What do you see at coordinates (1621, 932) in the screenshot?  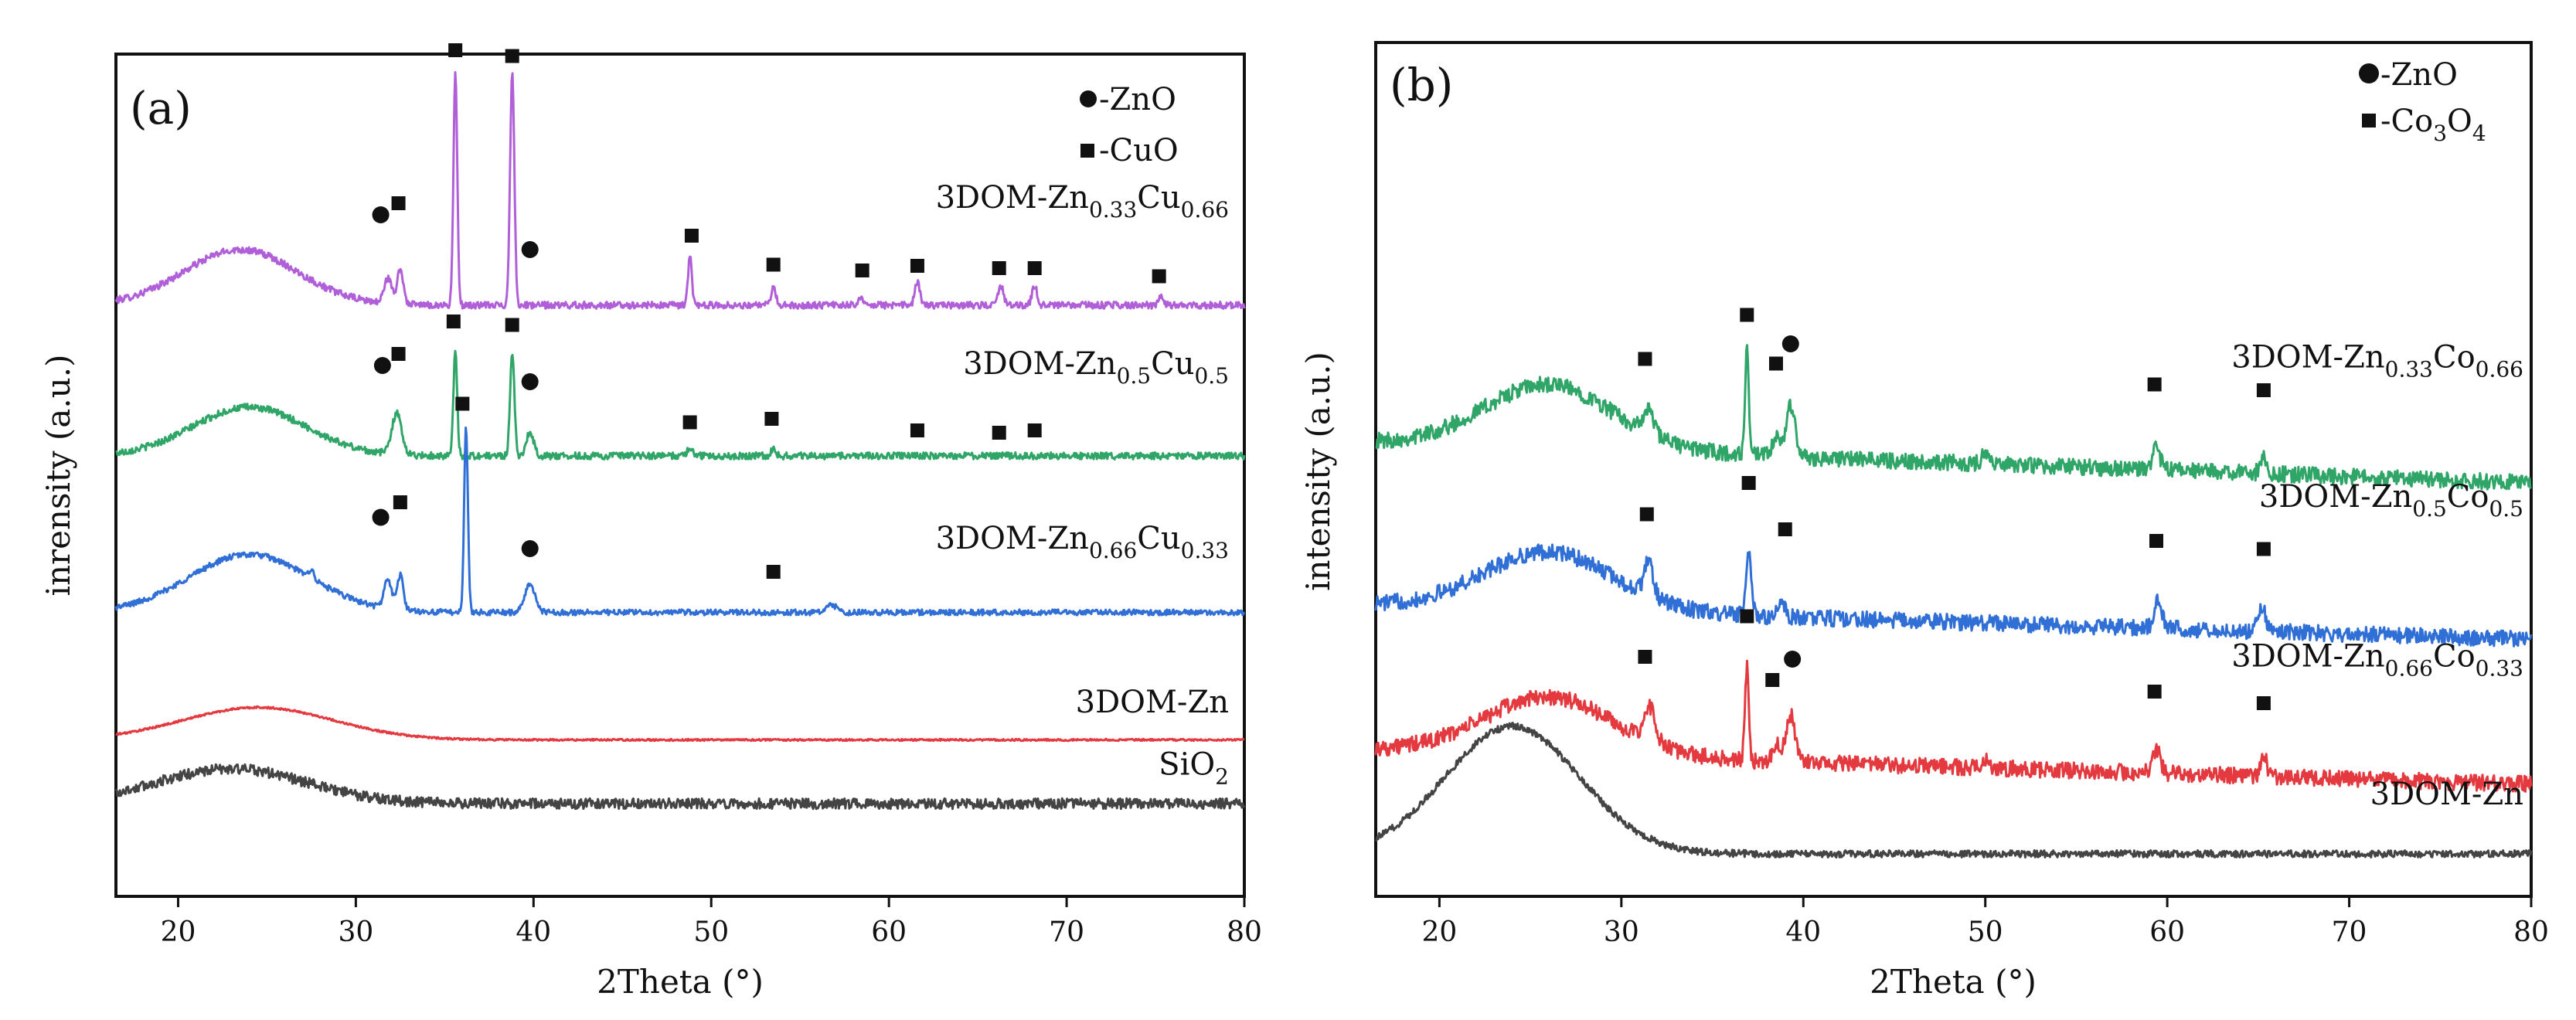 I see `panel-b-tick-label: 30` at bounding box center [1621, 932].